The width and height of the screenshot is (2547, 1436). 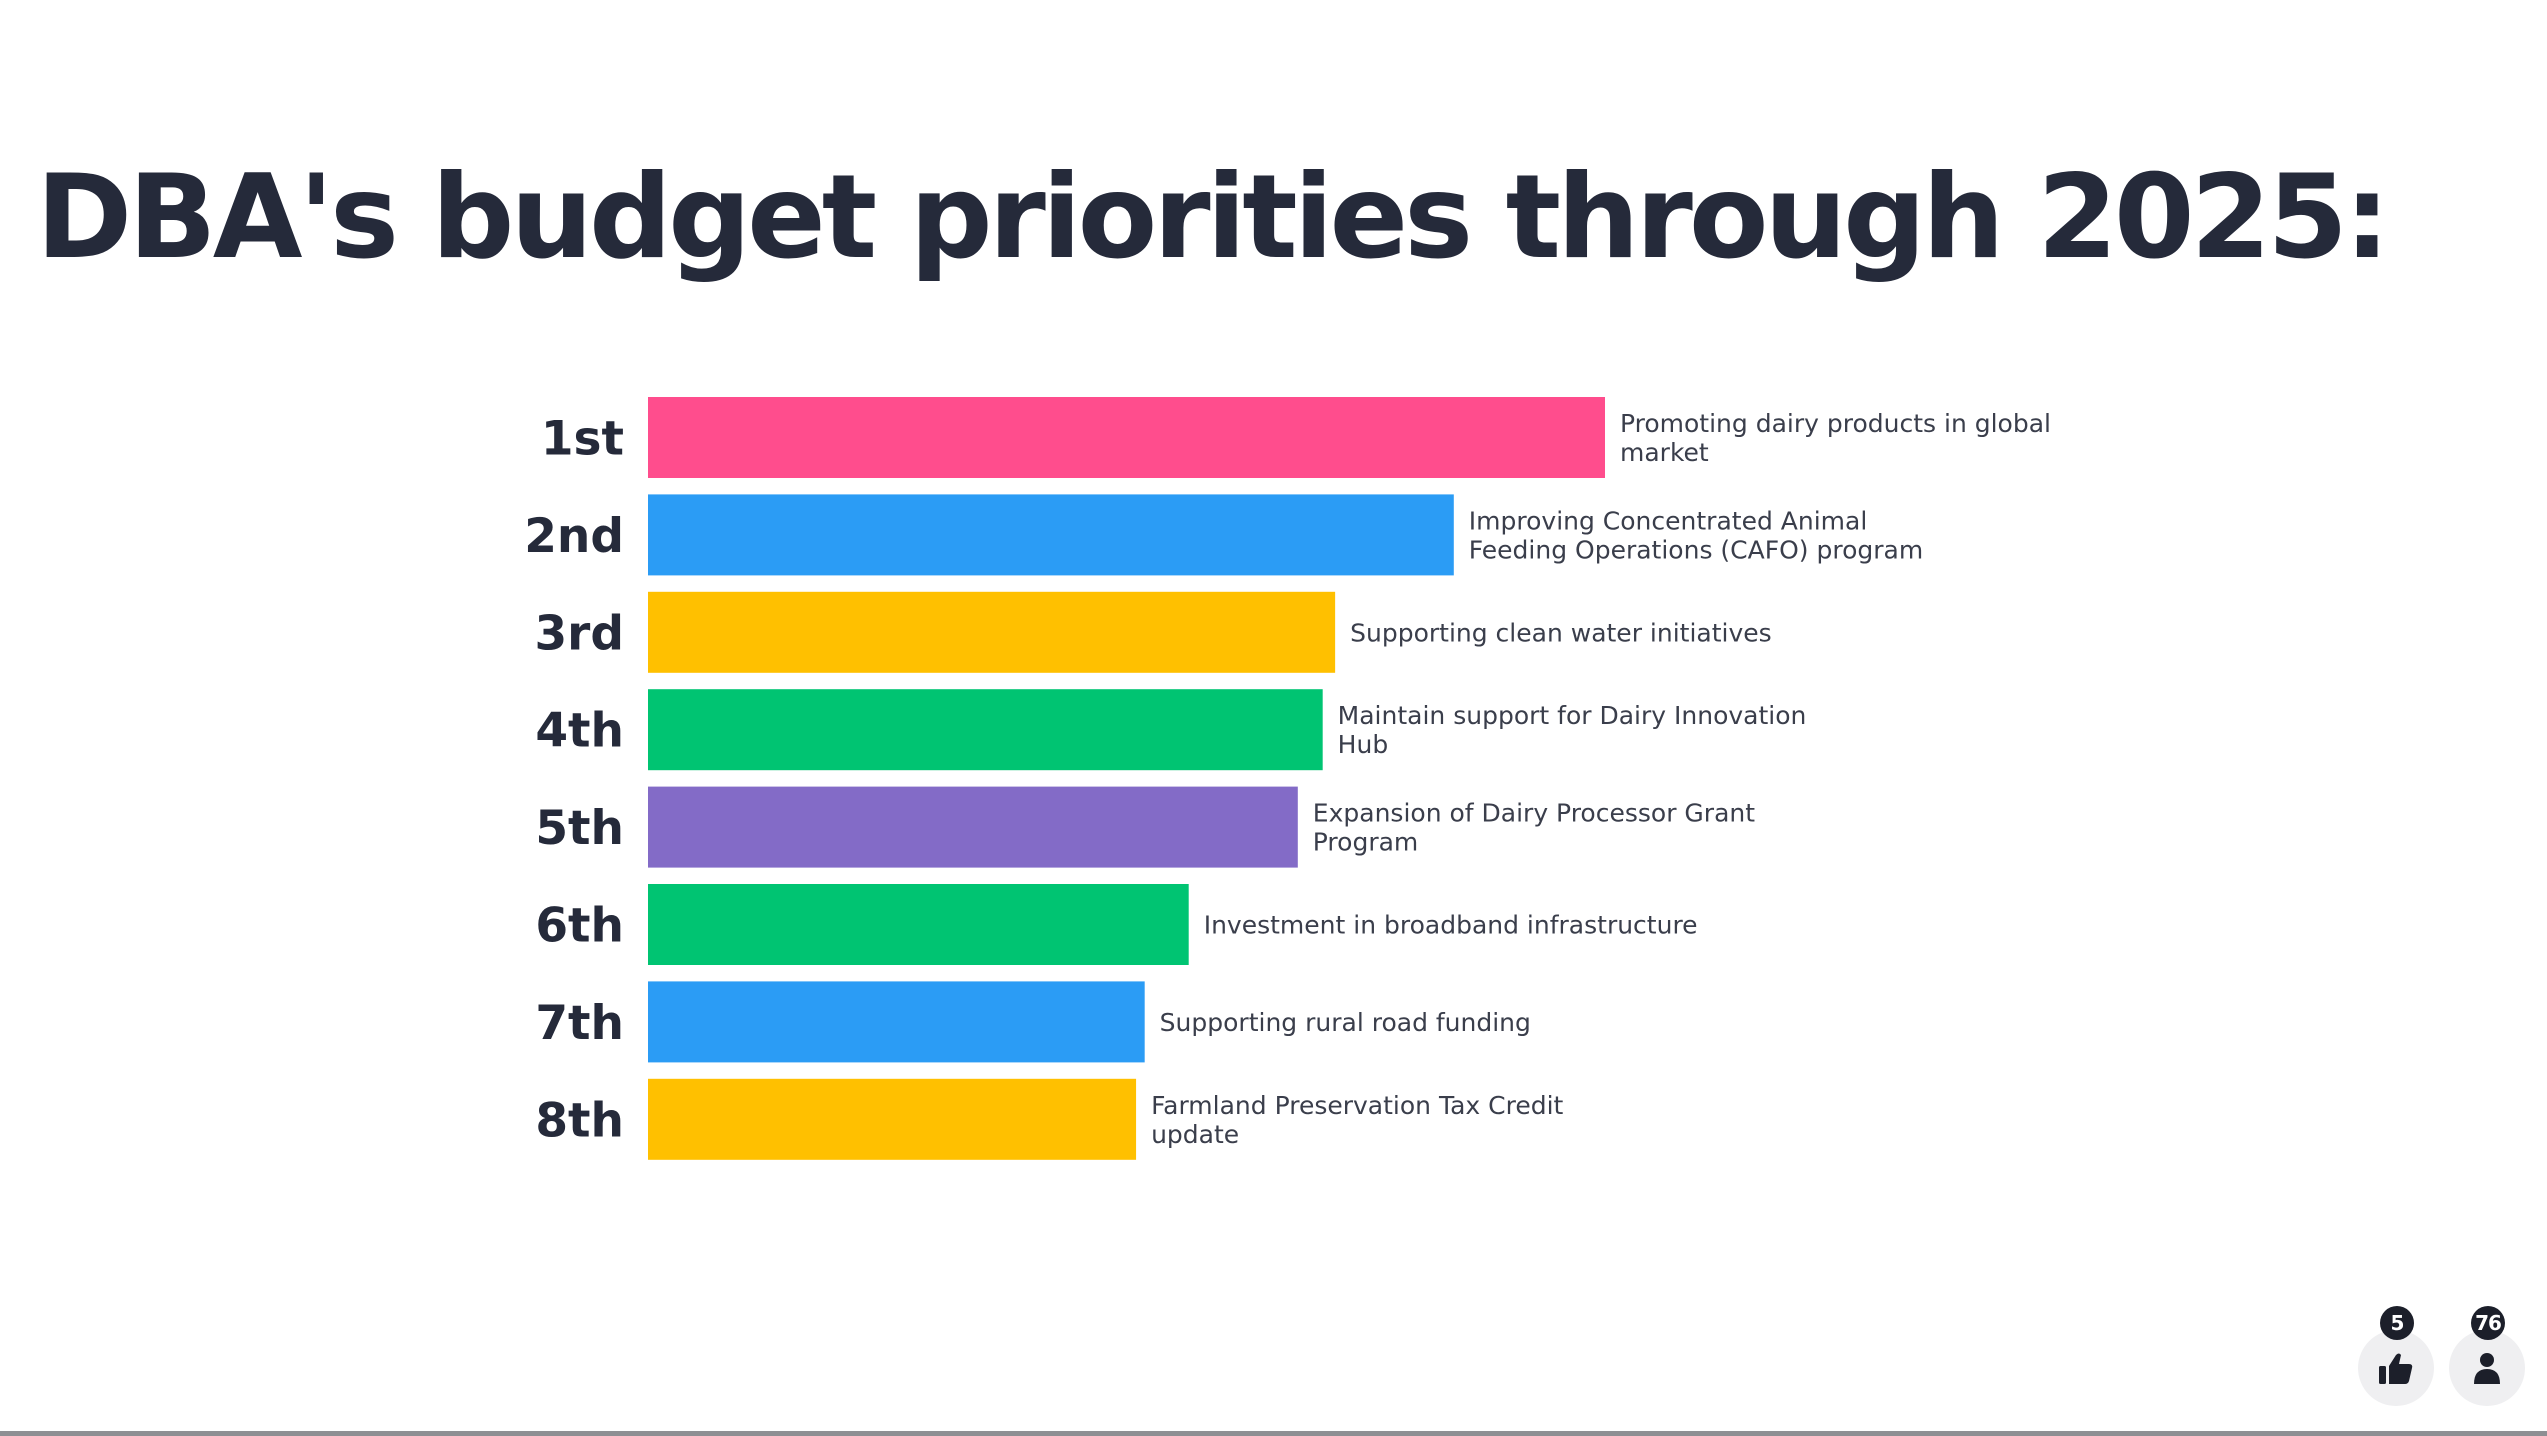 I want to click on bar-label-line: Feeding Operations (CAFO) program, so click(x=1696, y=549).